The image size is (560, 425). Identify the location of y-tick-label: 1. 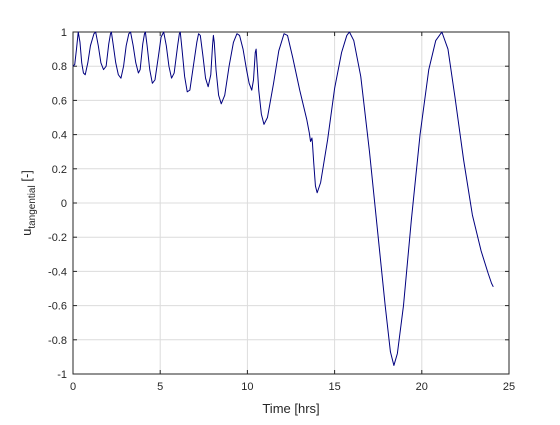
(64, 33).